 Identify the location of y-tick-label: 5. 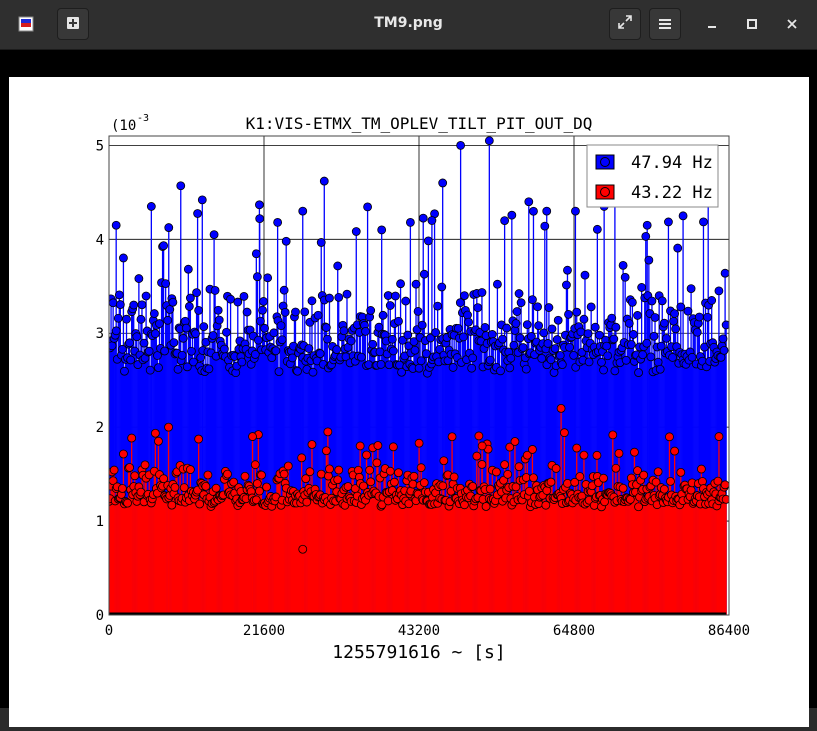
(100, 146).